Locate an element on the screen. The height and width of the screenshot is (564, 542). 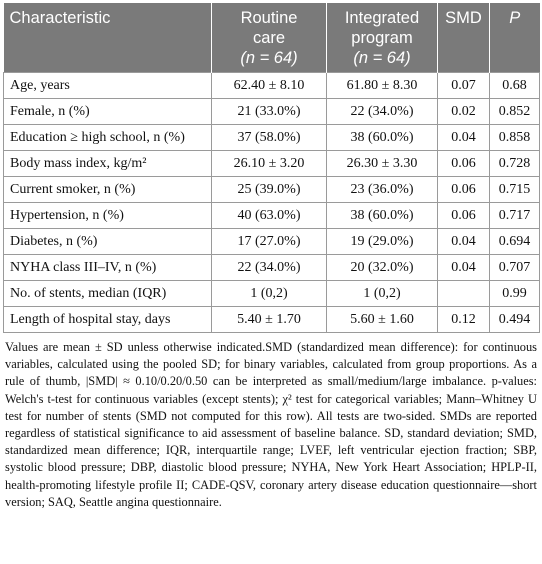
cell-routine-care: 40 (63.0%) is located at coordinates (269, 215).